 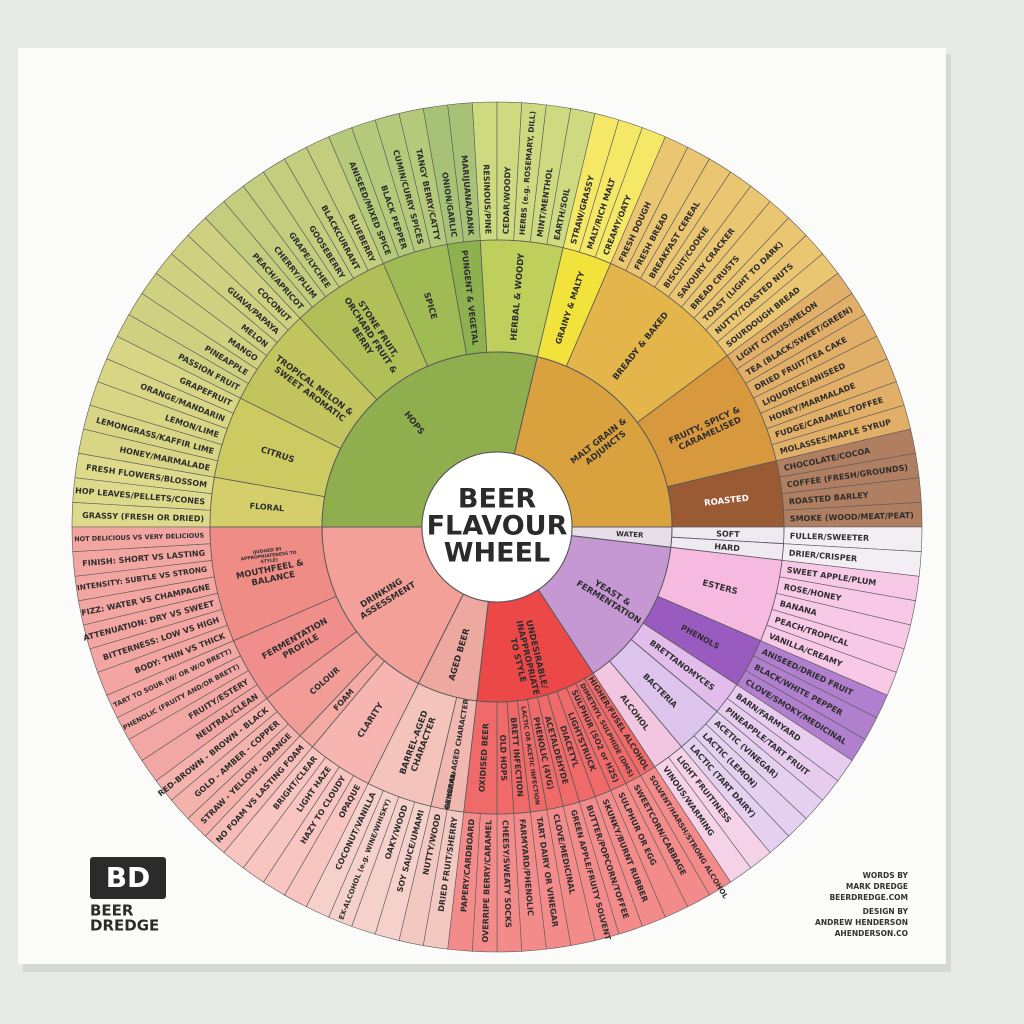 I want to click on subcategory-label: OLD HOPS, so click(x=504, y=758).